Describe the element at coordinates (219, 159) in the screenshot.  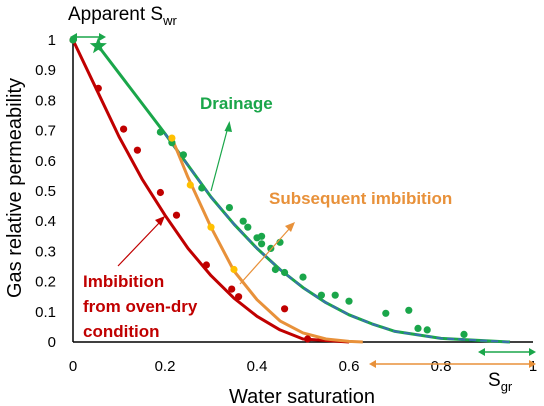
I see `drainage-pointer` at that location.